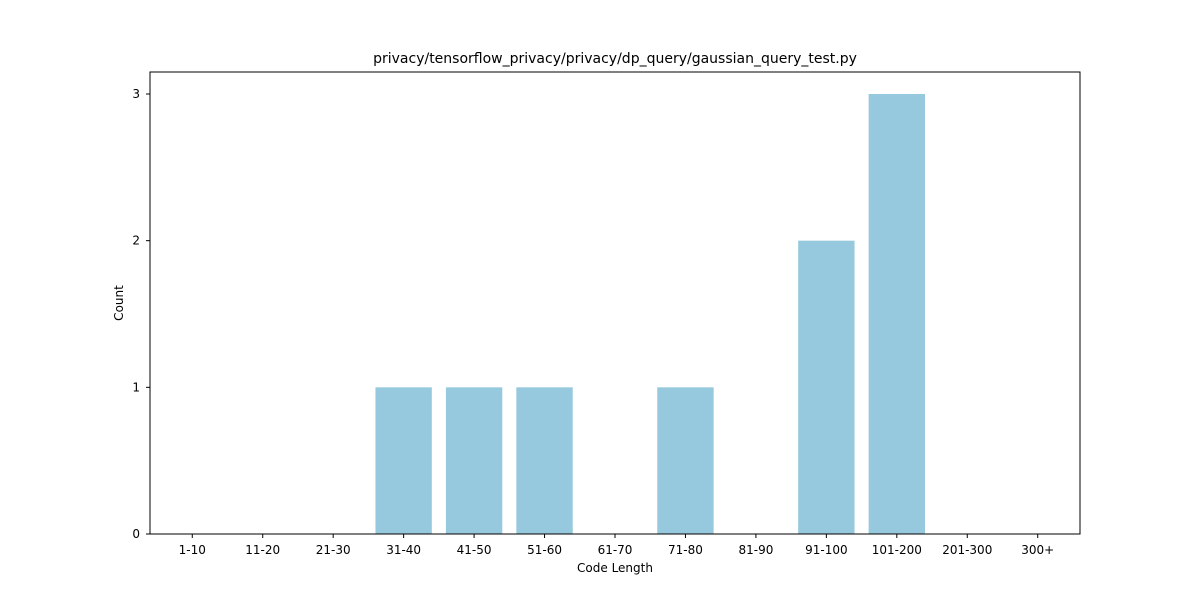 The image size is (1200, 600). What do you see at coordinates (474, 550) in the screenshot?
I see `x-tick-label: 41-50` at bounding box center [474, 550].